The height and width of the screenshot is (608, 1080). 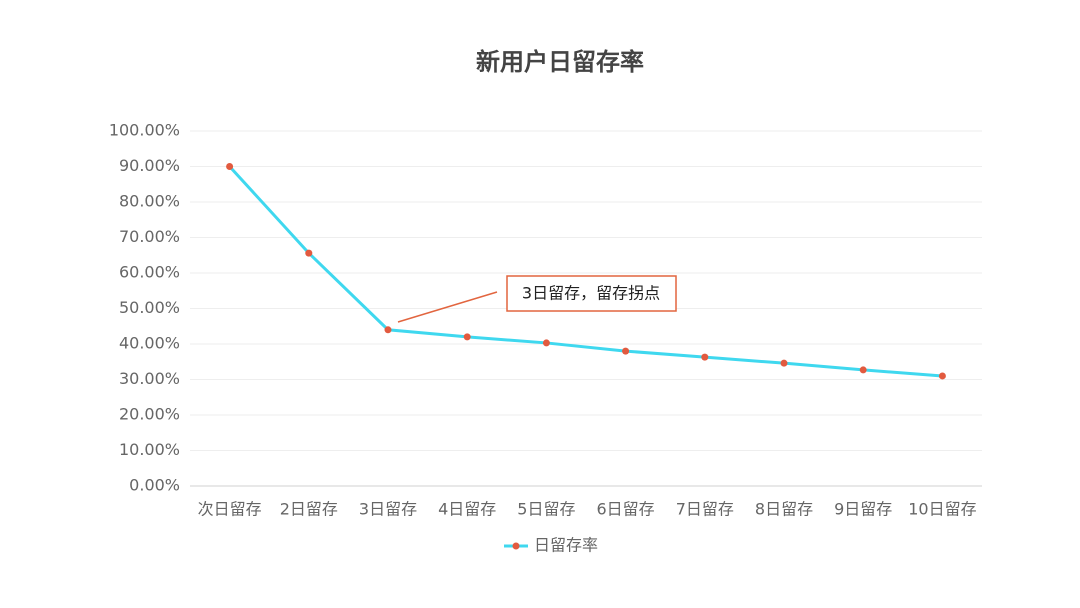 I want to click on legend-marker, so click(x=516, y=546).